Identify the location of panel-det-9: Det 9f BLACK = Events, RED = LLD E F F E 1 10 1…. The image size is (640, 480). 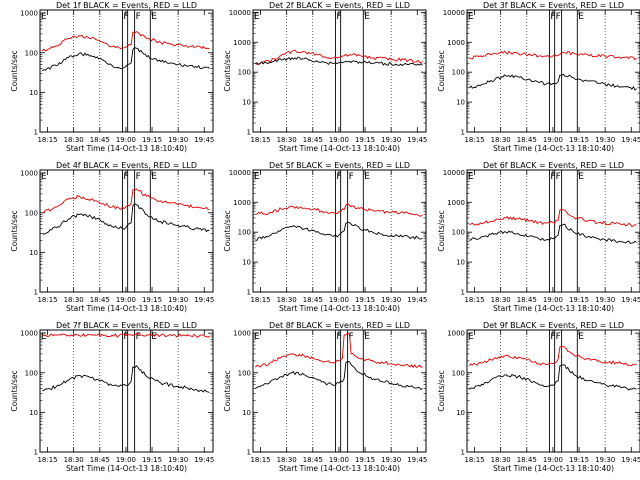
(538, 397).